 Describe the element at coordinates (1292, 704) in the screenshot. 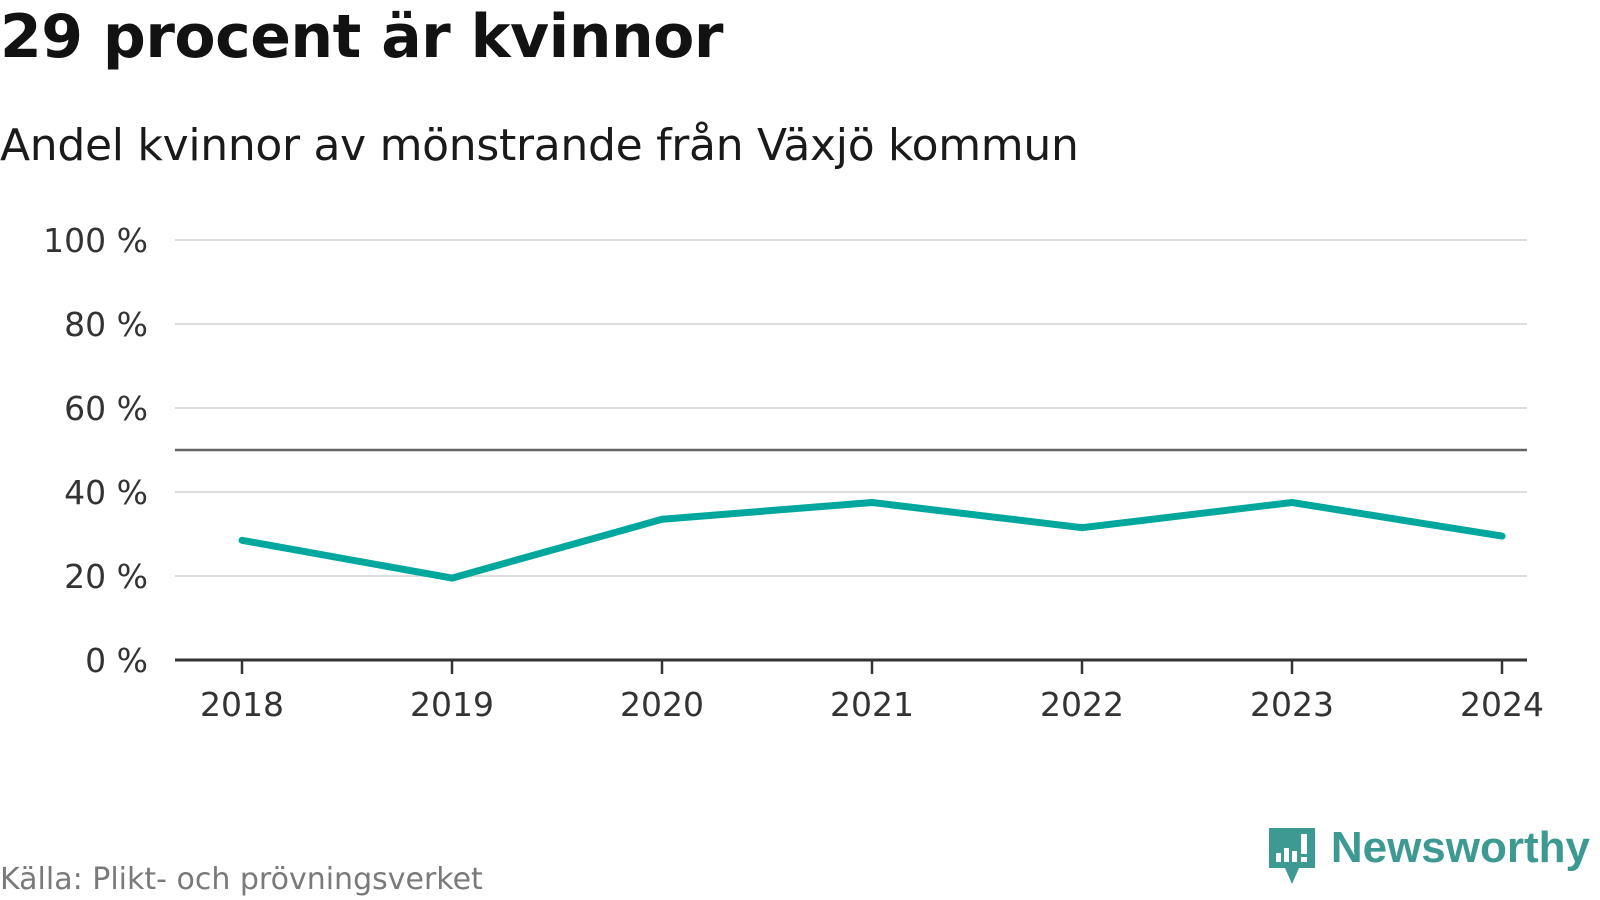

I see `x-tick-label-2023: 2023` at that location.